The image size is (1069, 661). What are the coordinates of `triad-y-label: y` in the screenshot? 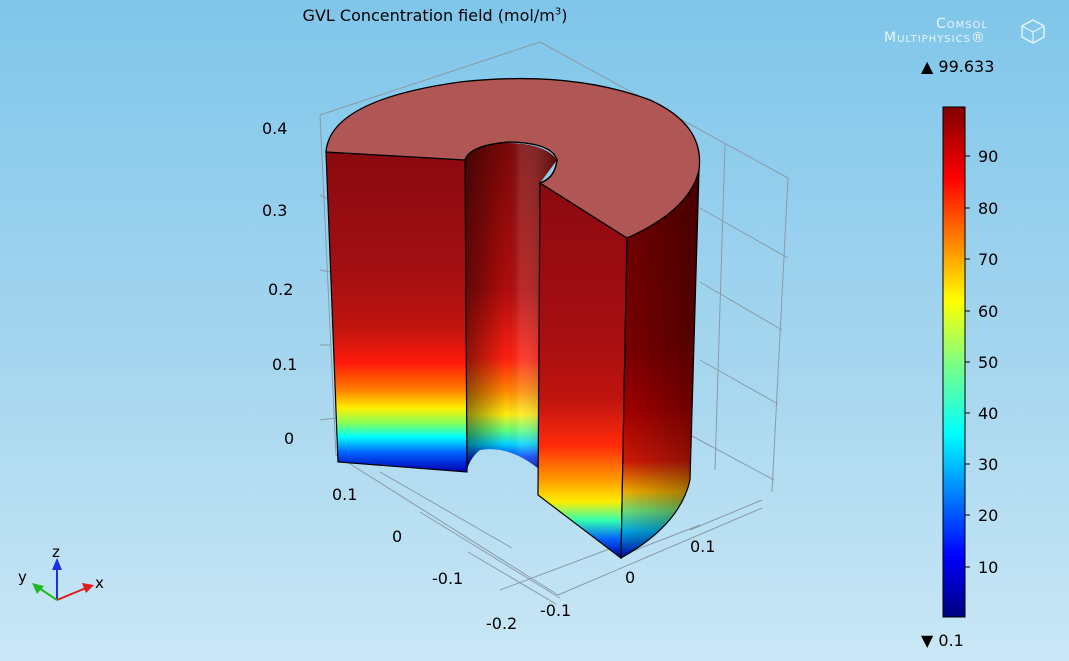 It's located at (22, 577).